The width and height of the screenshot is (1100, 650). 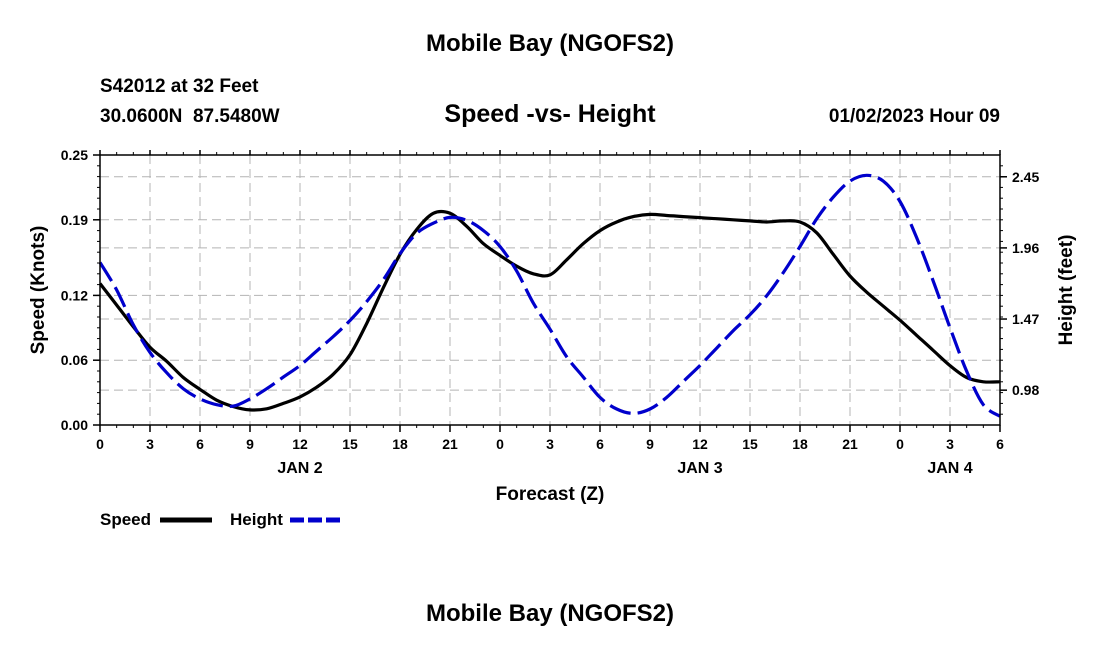 What do you see at coordinates (74, 360) in the screenshot?
I see `y-tick-label-left: 0.06` at bounding box center [74, 360].